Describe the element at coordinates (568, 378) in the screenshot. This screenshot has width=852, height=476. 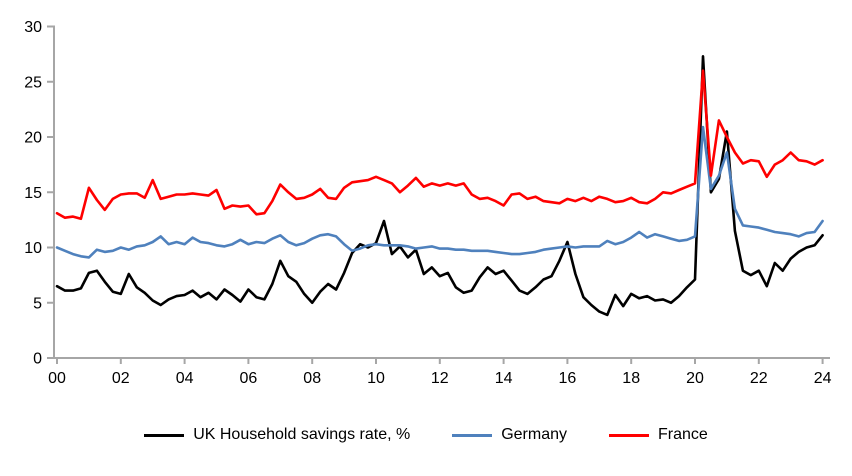
I see `x-axis-tick-label: 16` at that location.